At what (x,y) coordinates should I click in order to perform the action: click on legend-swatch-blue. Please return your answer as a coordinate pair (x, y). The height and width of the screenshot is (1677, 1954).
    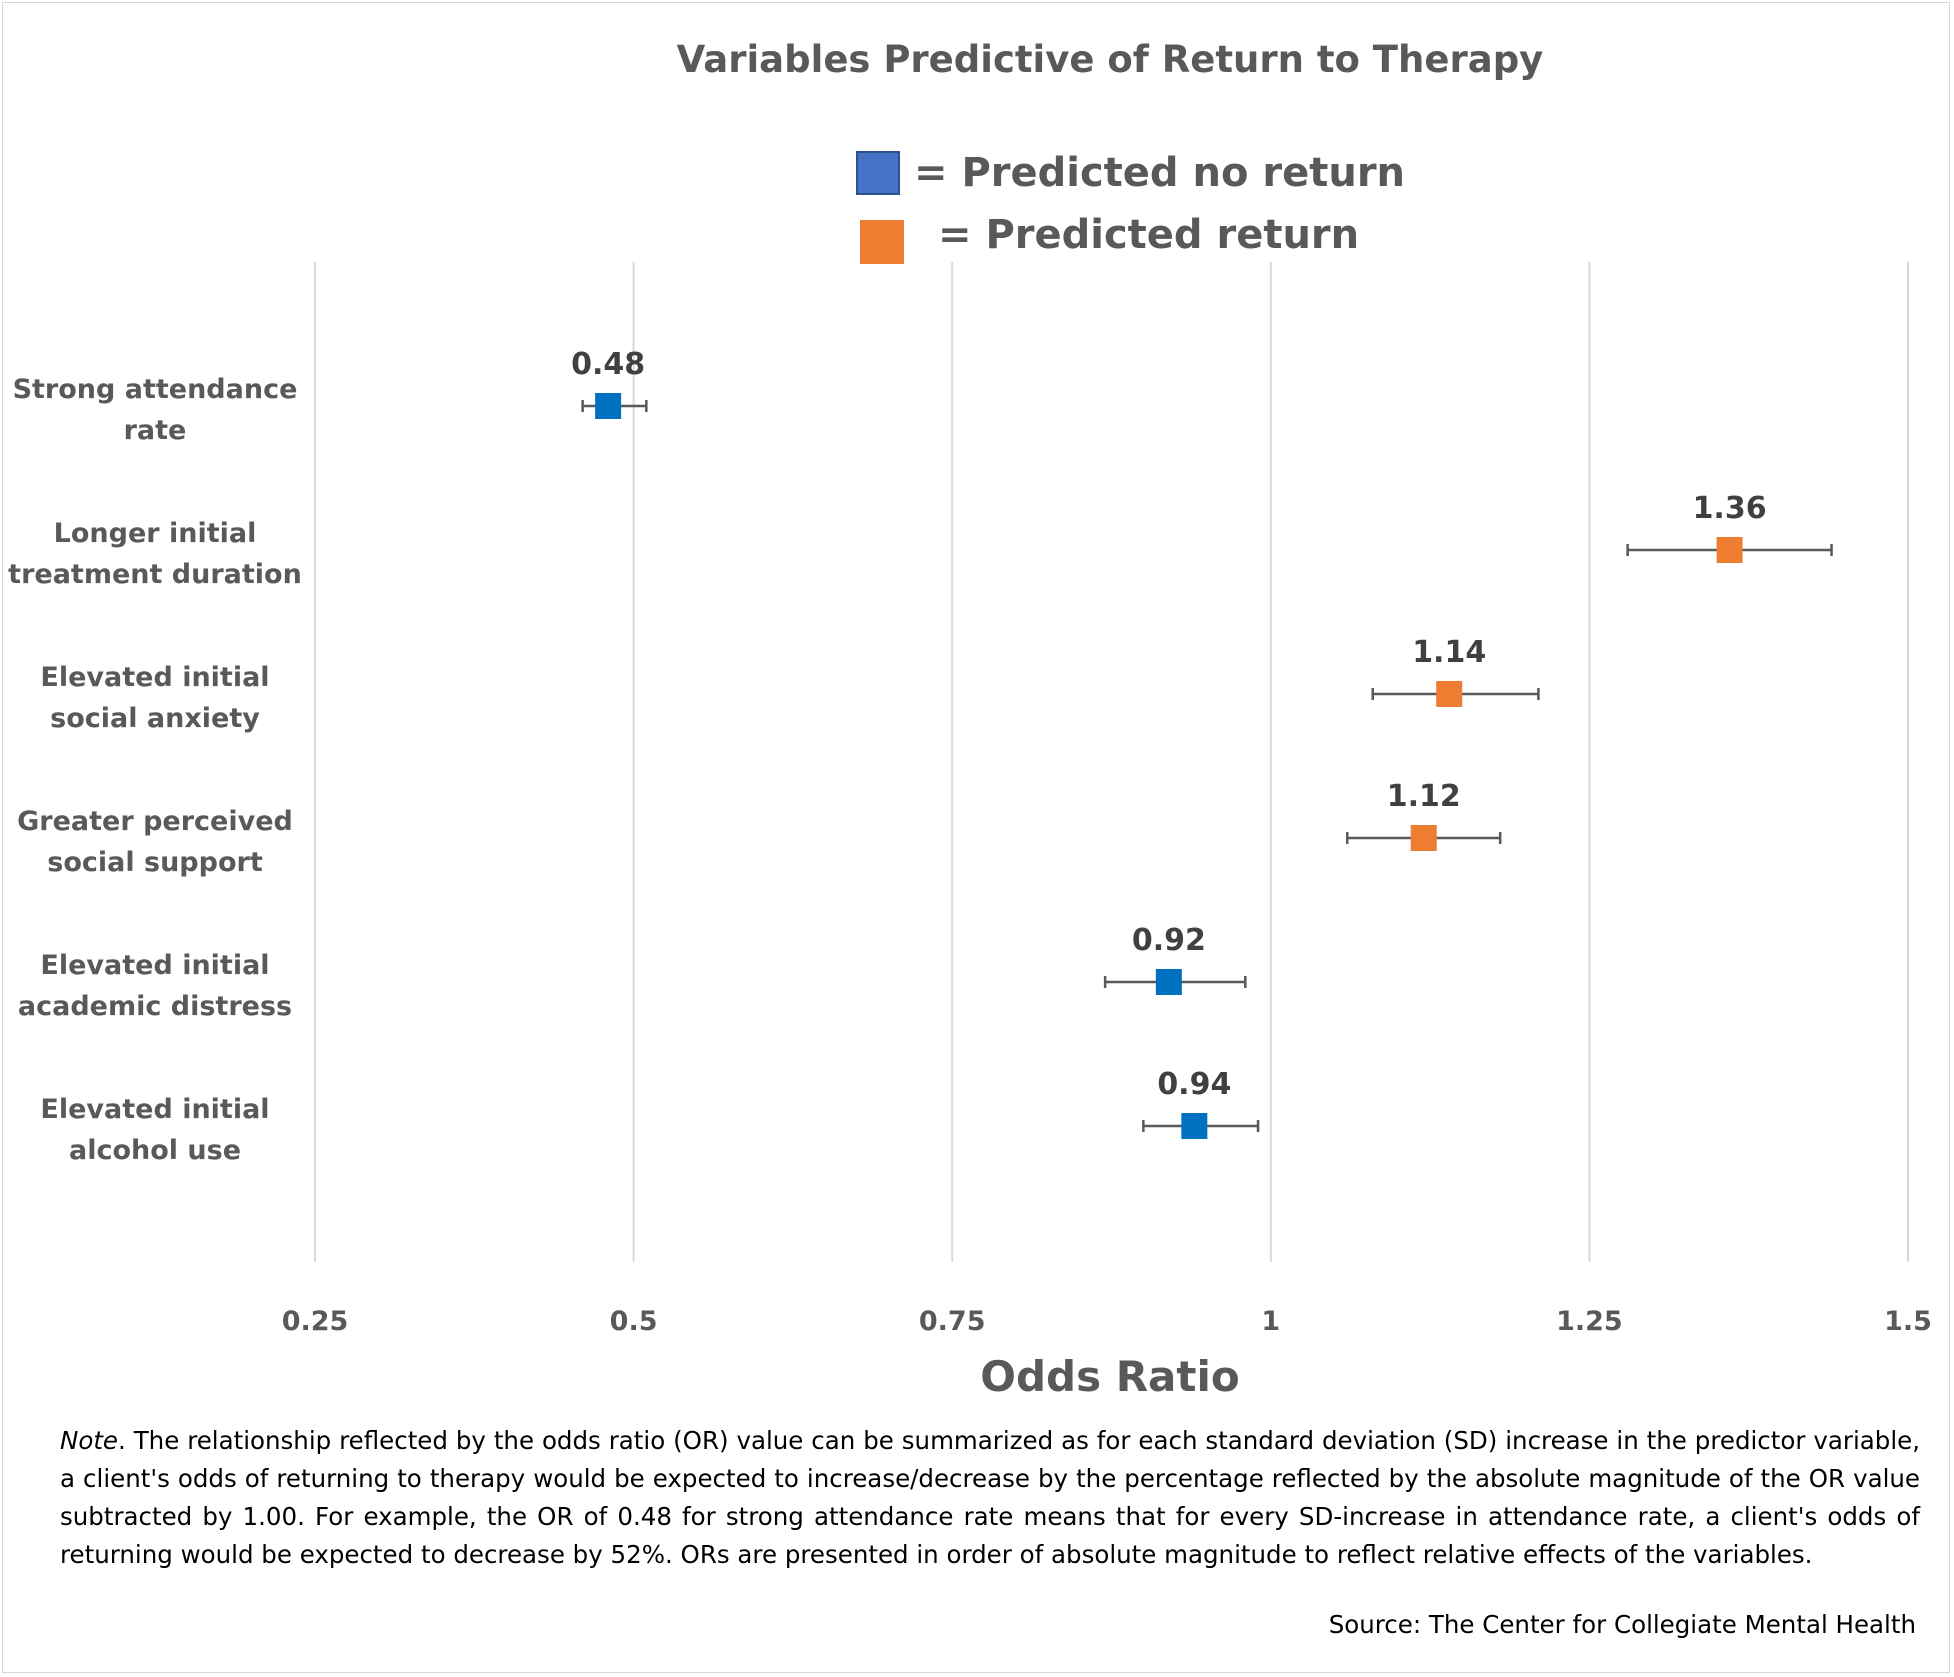
    Looking at the image, I should click on (878, 173).